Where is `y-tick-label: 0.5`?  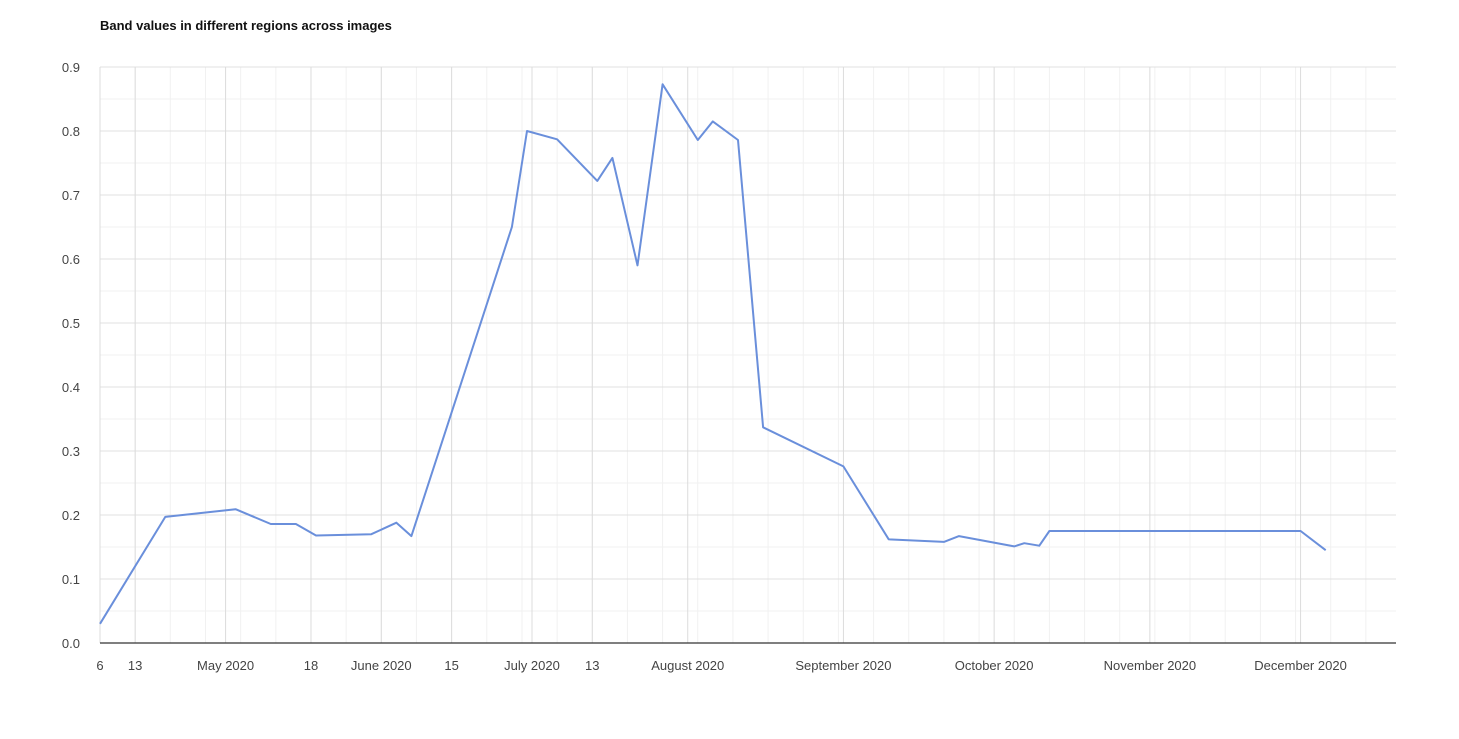
y-tick-label: 0.5 is located at coordinates (71, 323).